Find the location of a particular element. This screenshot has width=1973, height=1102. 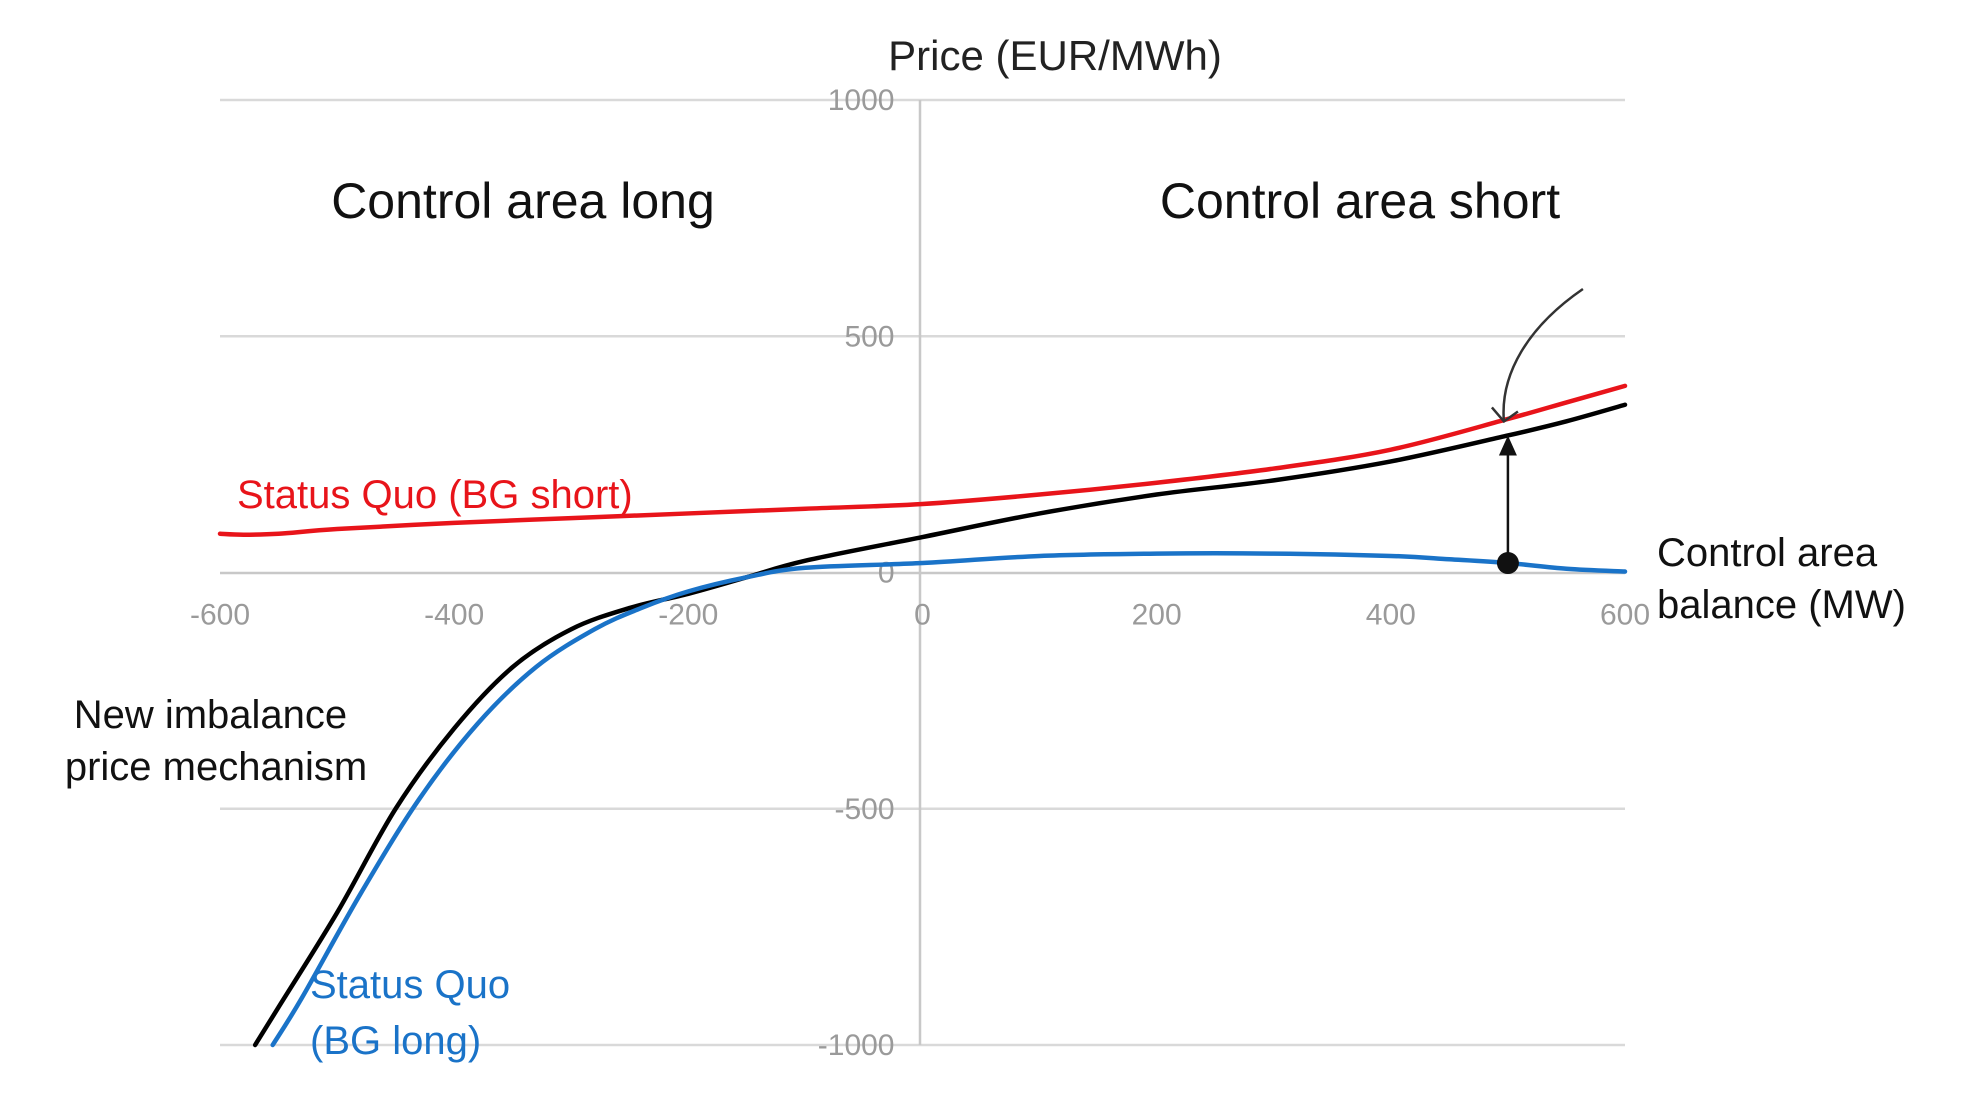

series-label-status-quo-short: Status Quo (BG short) is located at coordinates (435, 495).